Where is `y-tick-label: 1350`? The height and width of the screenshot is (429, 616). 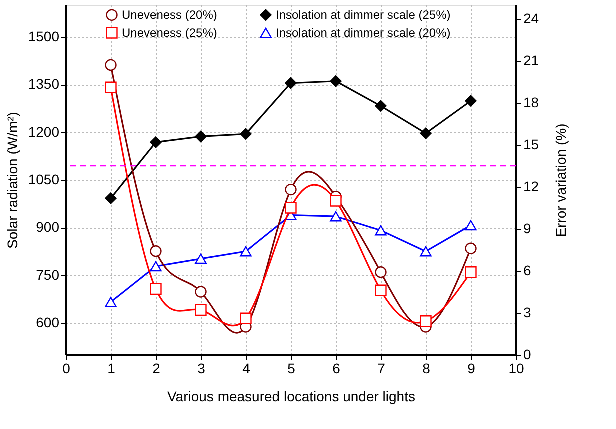 y-tick-label: 1350 is located at coordinates (44, 84).